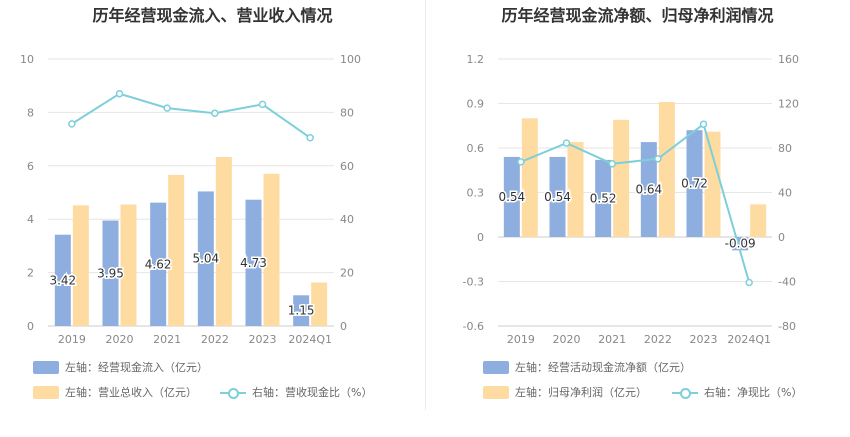  Describe the element at coordinates (136, 367) in the screenshot. I see `legend-label: 左轴：经营现金流入（亿元）` at that location.